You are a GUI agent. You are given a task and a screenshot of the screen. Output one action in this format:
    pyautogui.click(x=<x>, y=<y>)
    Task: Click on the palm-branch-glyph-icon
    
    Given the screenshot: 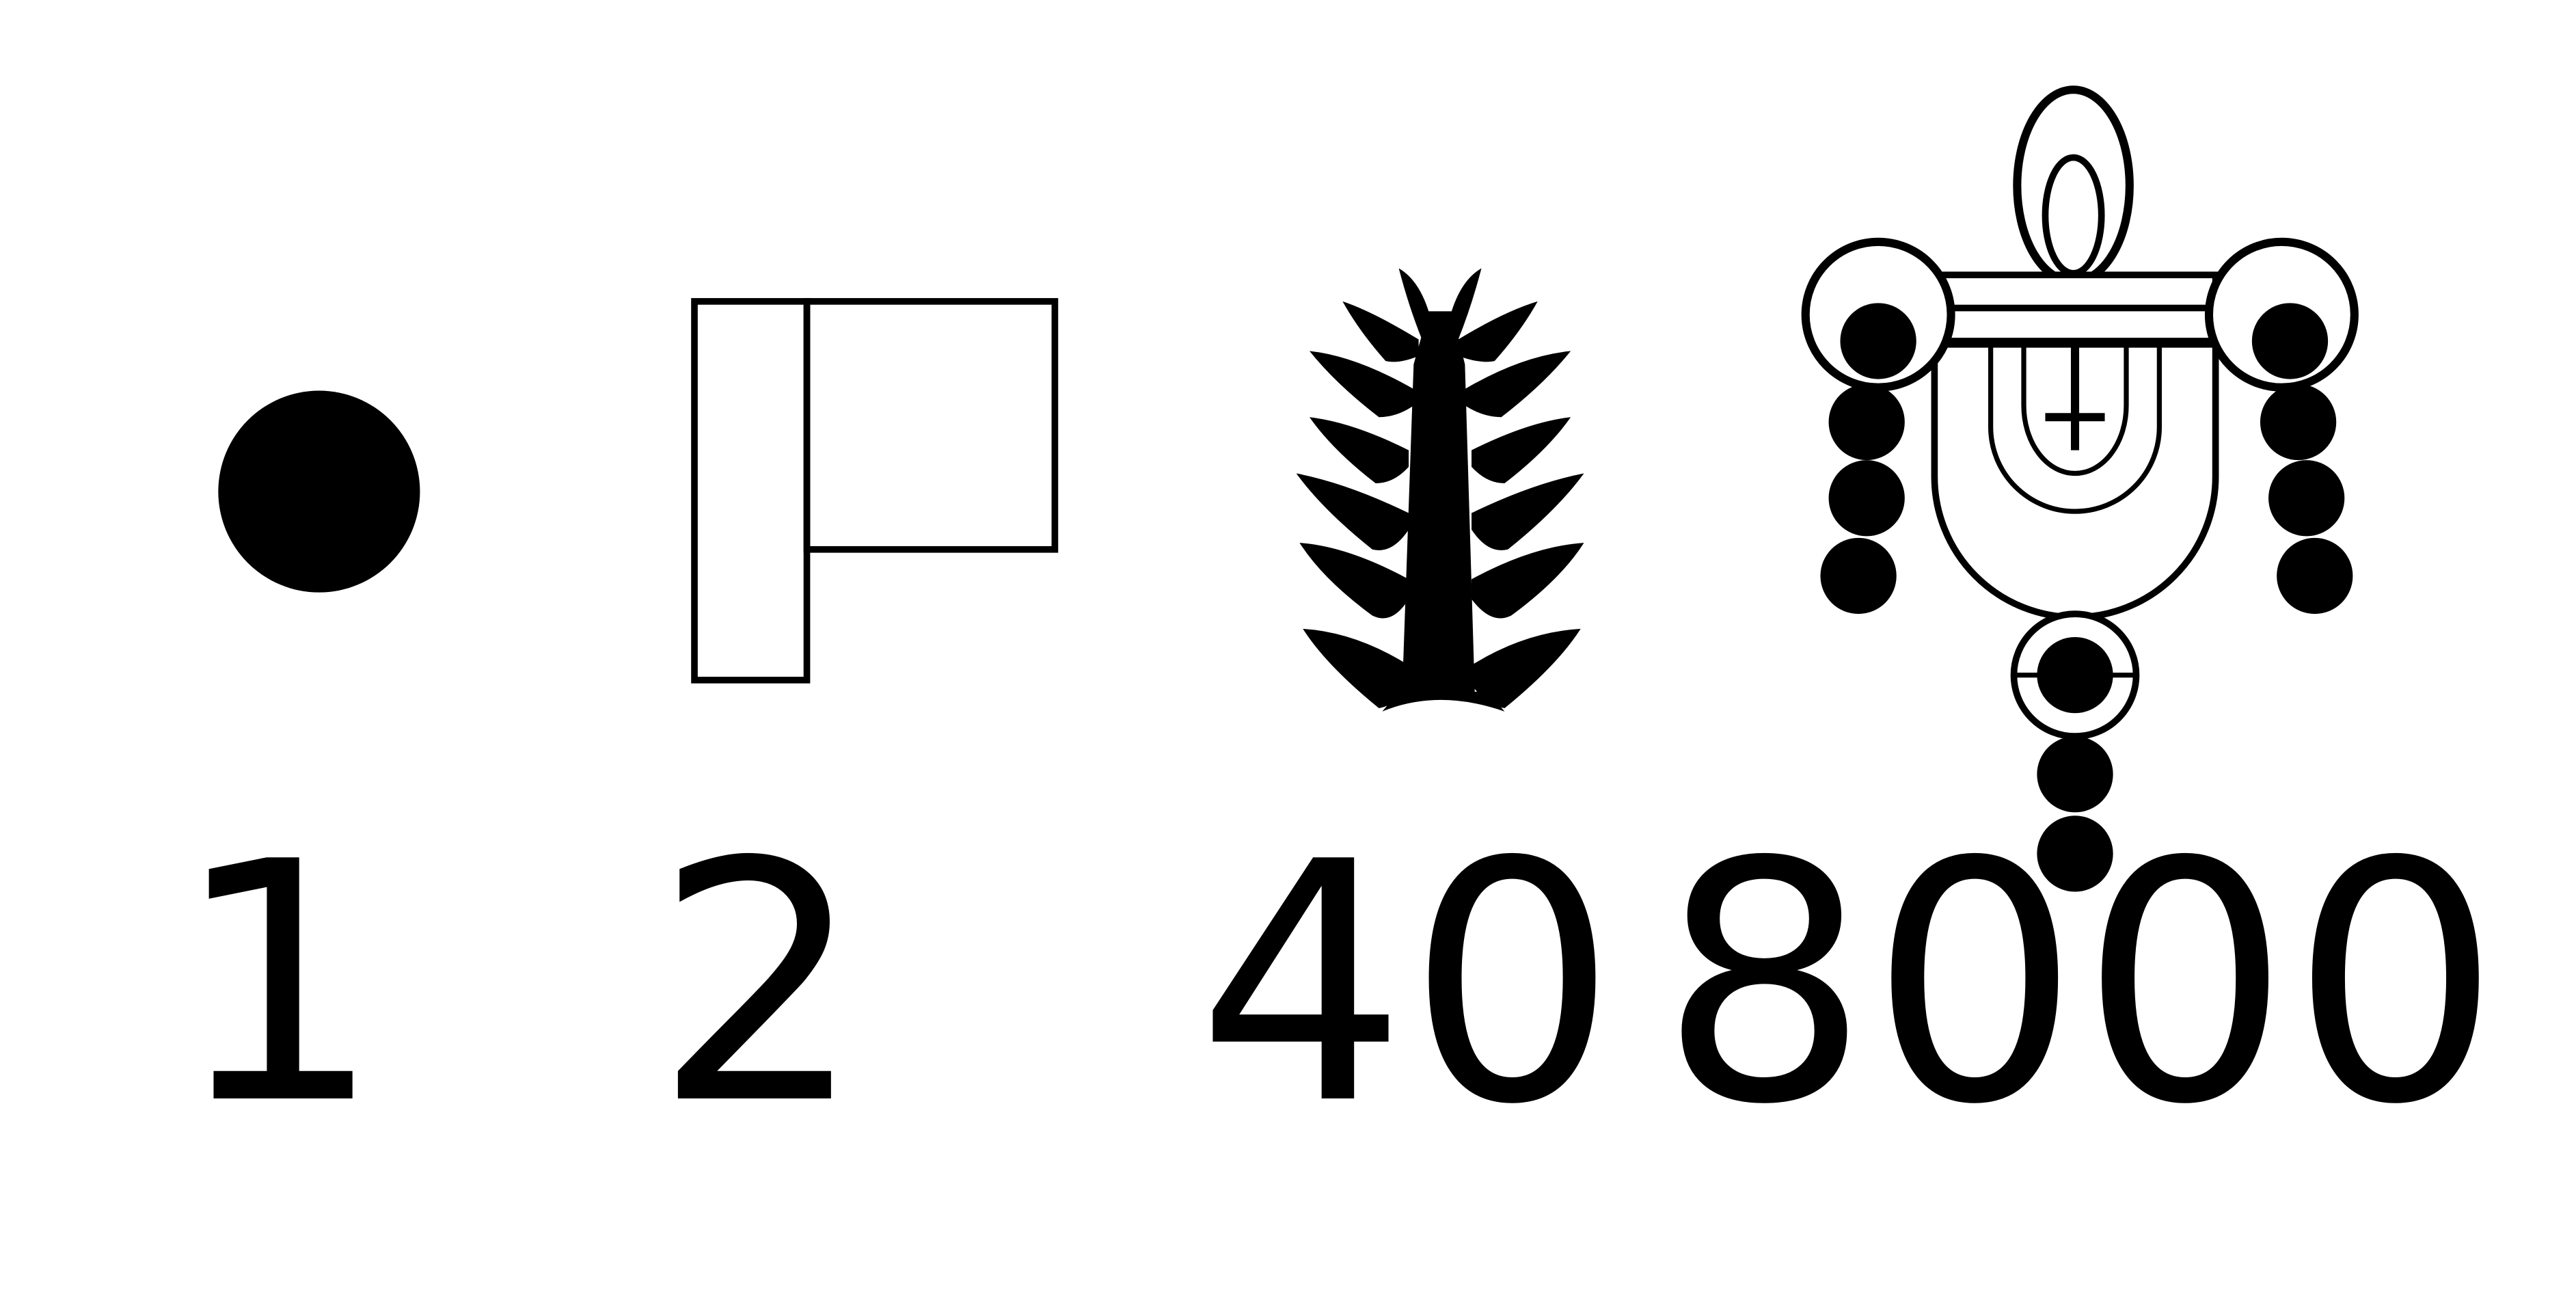 What is the action you would take?
    pyautogui.click(x=1440, y=490)
    